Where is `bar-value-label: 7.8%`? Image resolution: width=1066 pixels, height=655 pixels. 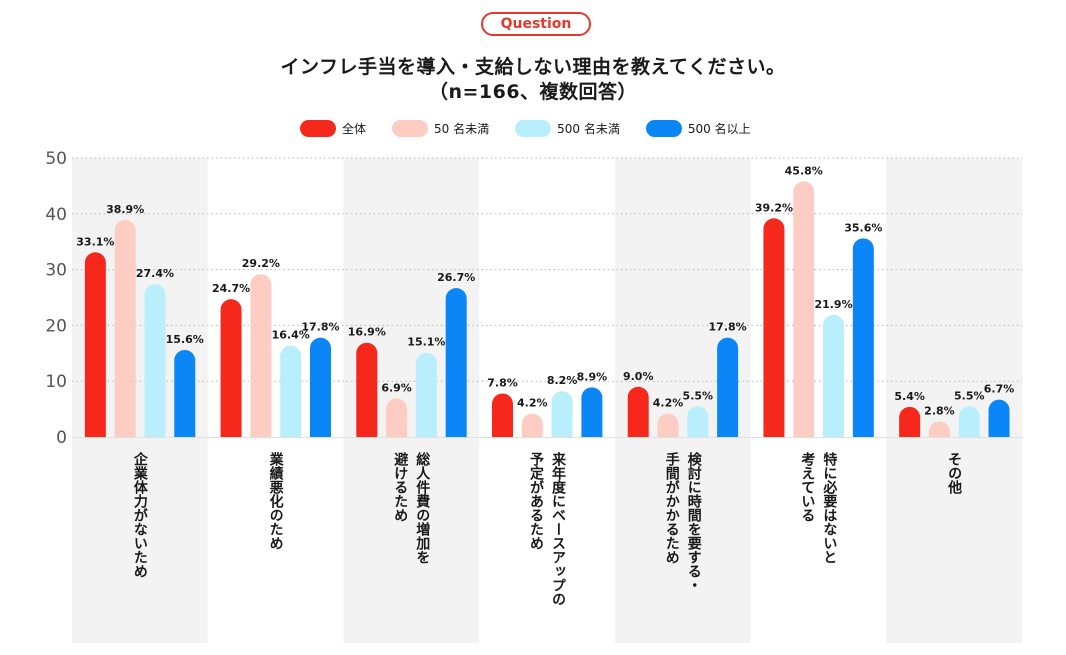
bar-value-label: 7.8% is located at coordinates (502, 382).